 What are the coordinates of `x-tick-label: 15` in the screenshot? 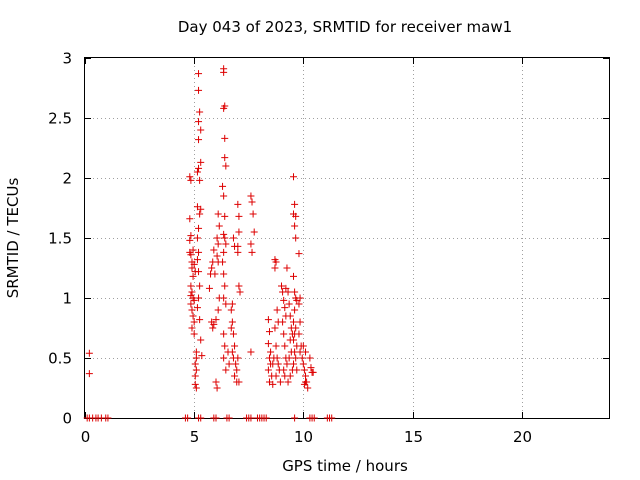 It's located at (413, 437).